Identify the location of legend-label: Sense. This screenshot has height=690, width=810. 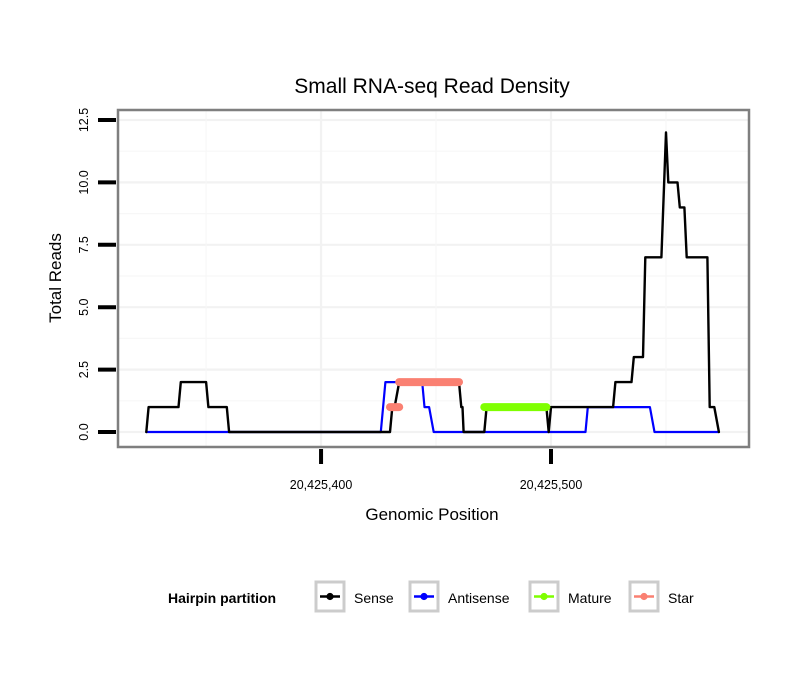
(374, 598).